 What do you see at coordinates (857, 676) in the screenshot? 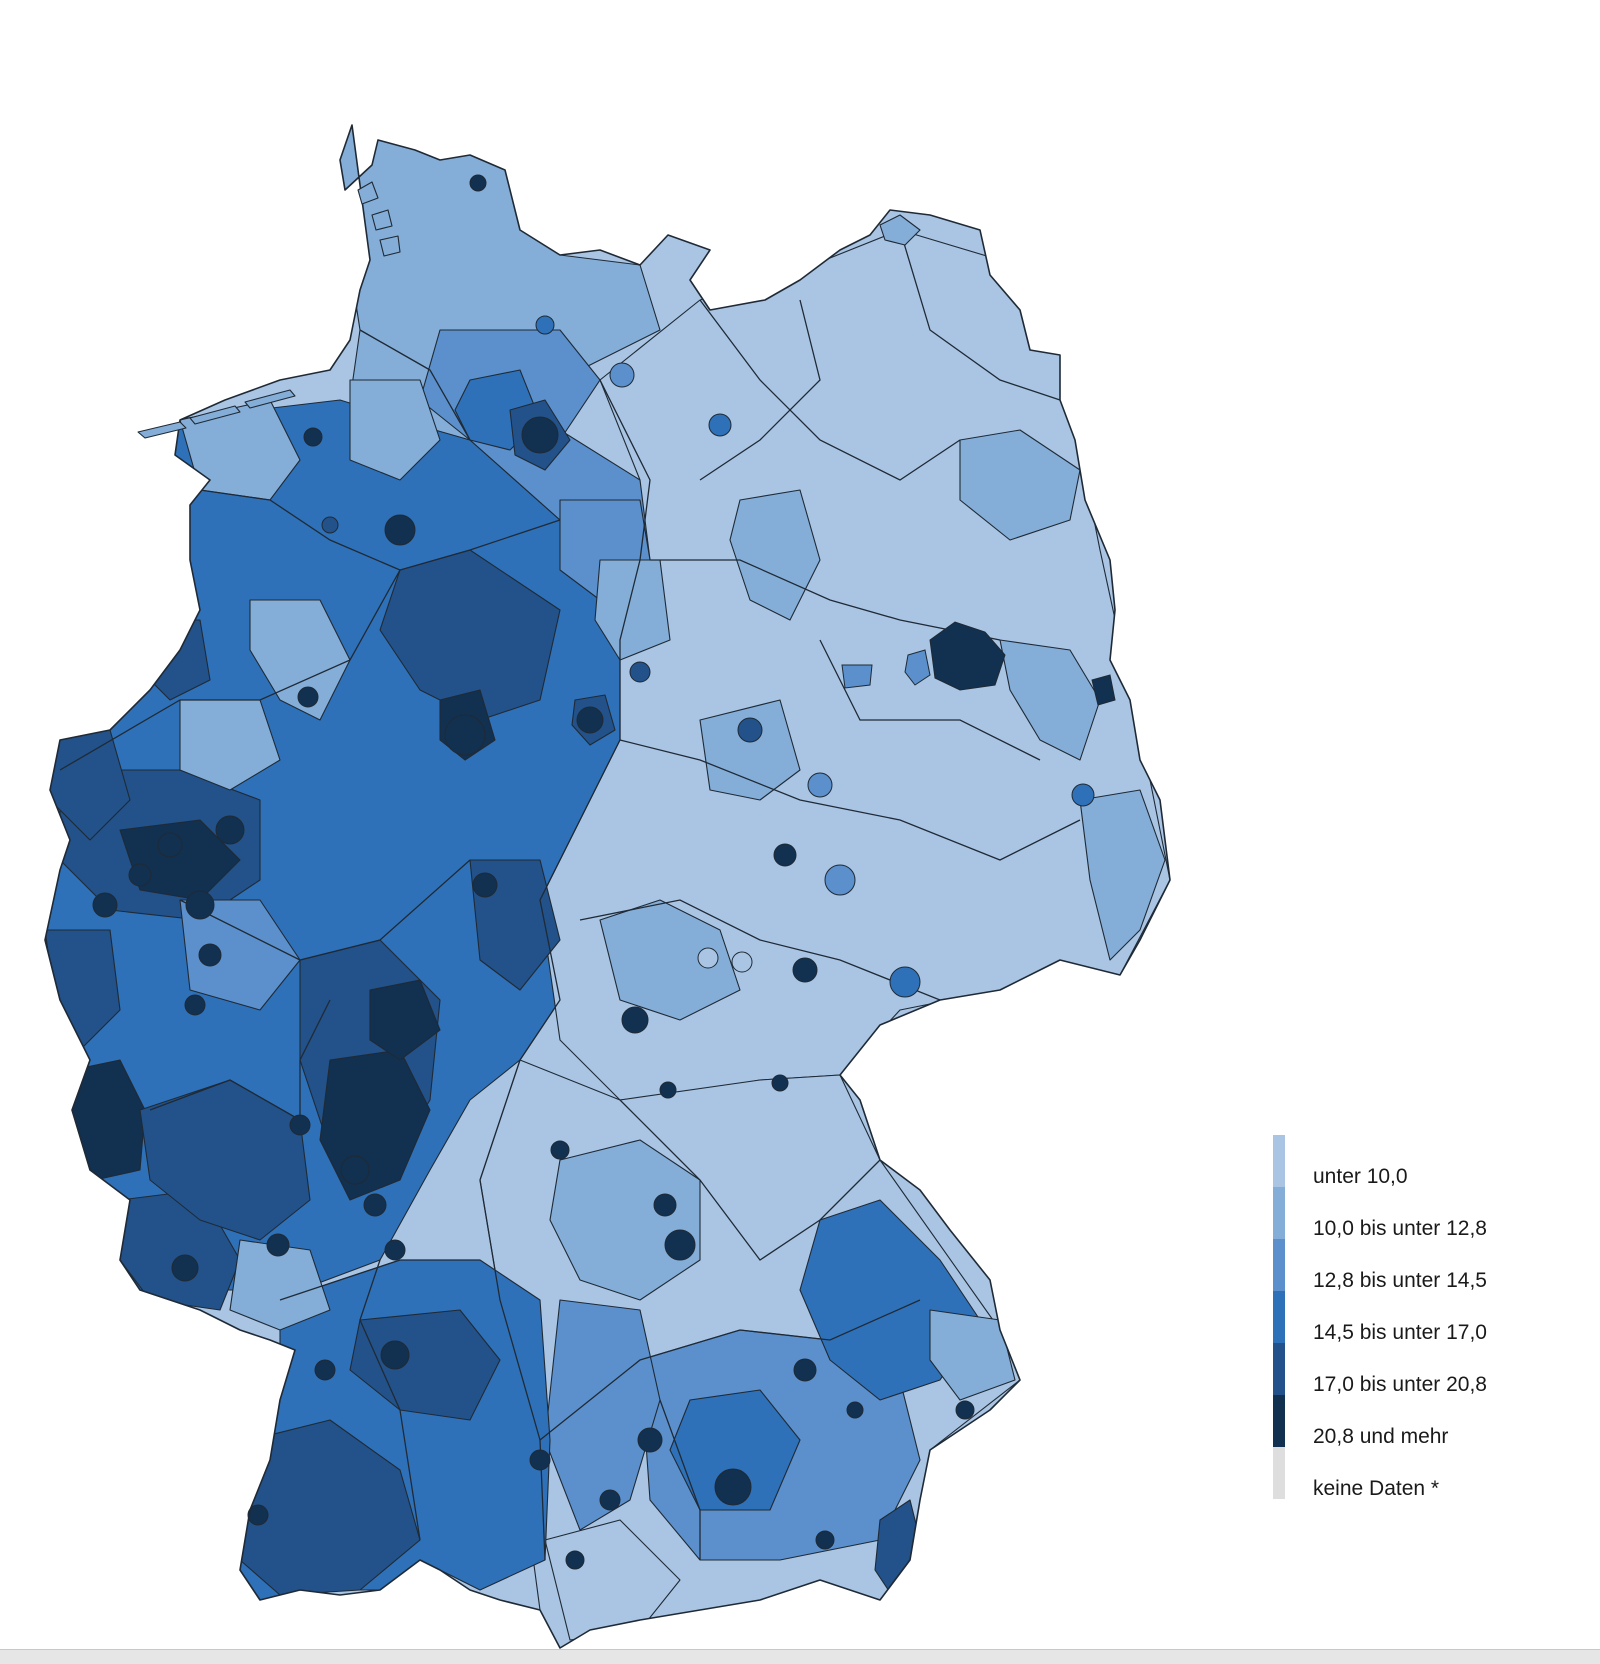
I see `city-brandenburg-havel` at bounding box center [857, 676].